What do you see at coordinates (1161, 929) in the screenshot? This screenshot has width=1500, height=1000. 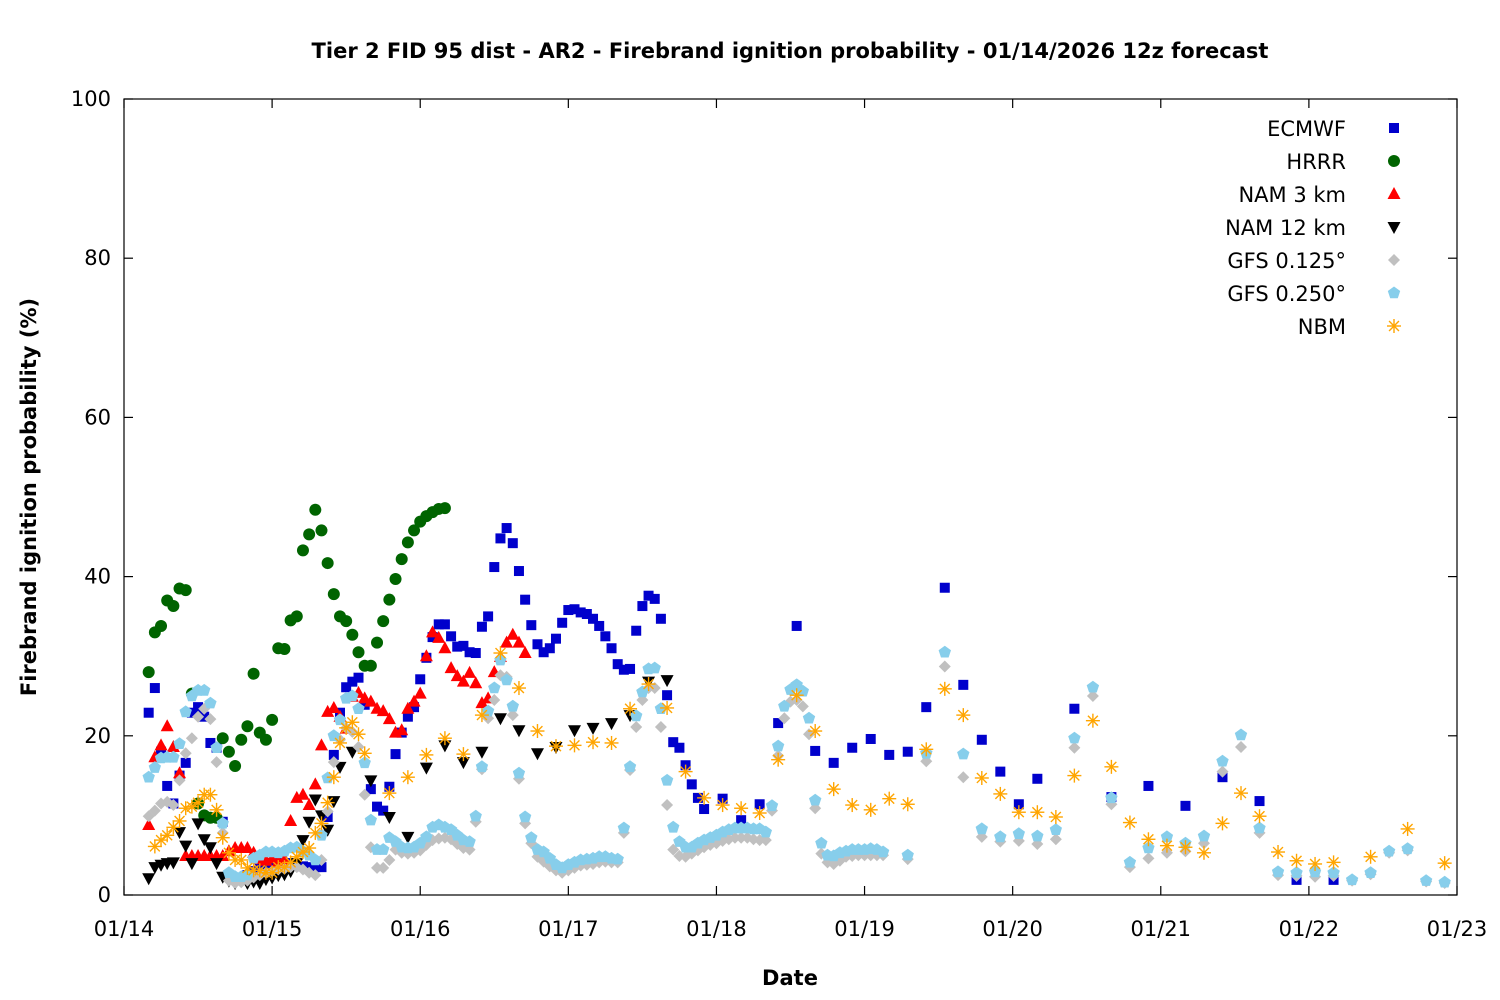 I see `x-tick-label: 01/21` at bounding box center [1161, 929].